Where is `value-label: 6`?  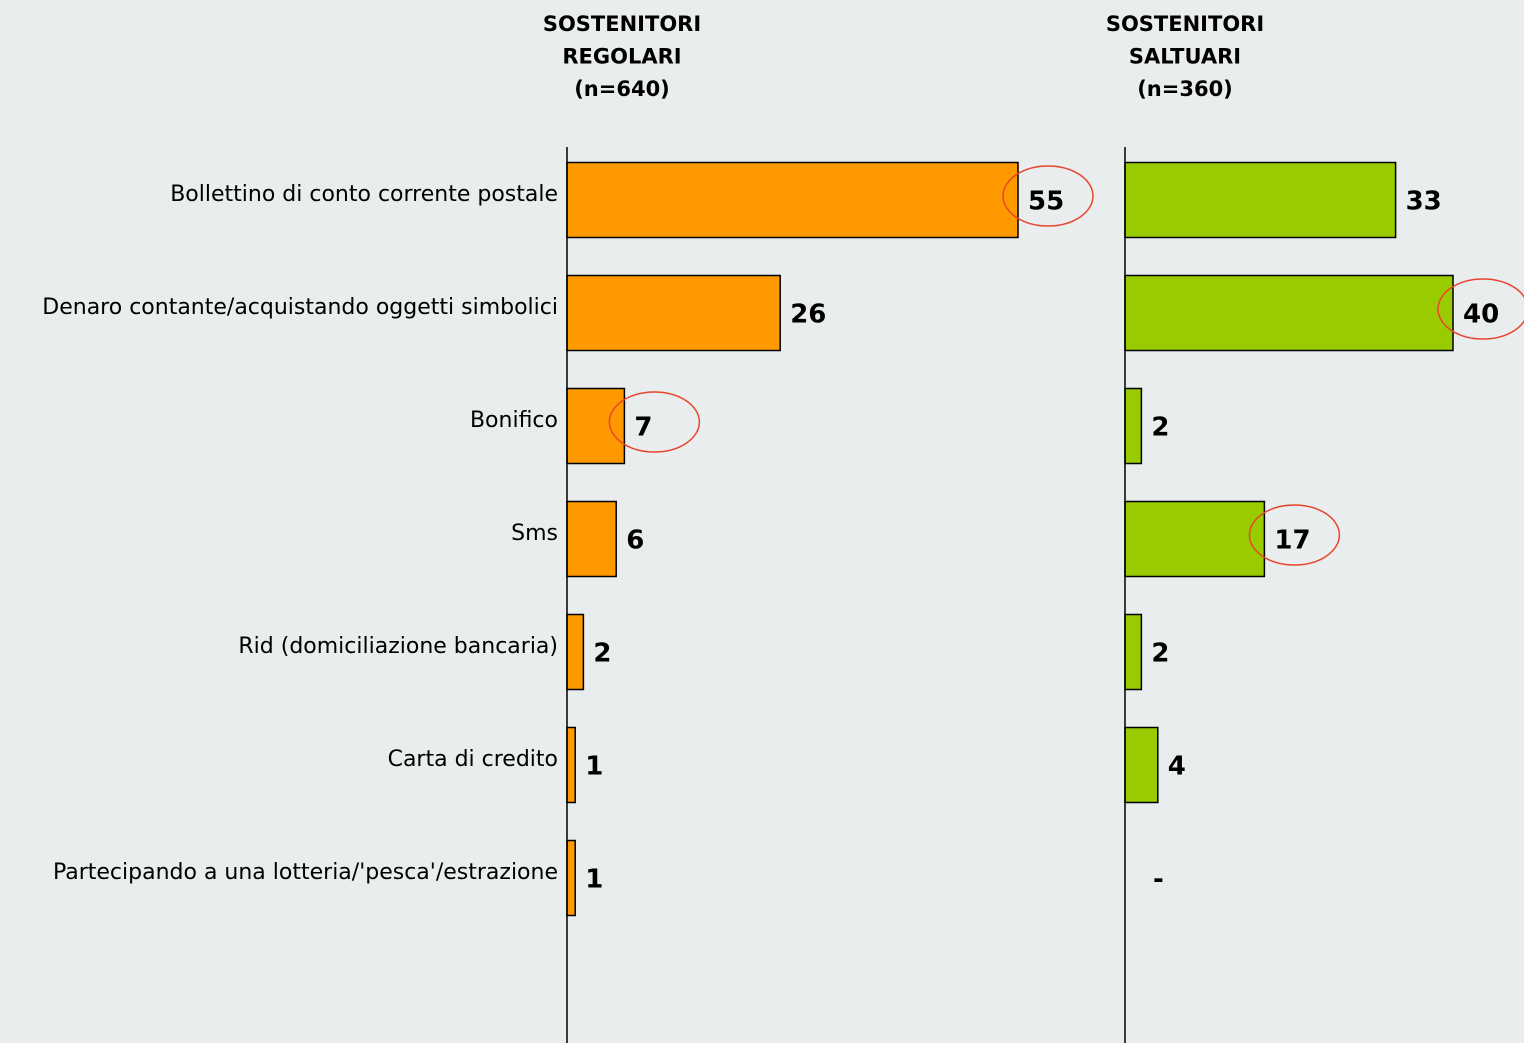
value-label: 6 is located at coordinates (635, 541).